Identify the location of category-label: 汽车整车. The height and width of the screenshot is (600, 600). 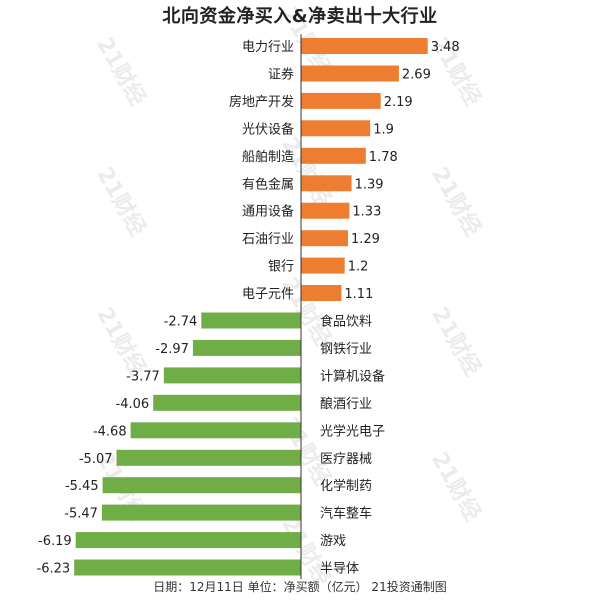
(346, 514).